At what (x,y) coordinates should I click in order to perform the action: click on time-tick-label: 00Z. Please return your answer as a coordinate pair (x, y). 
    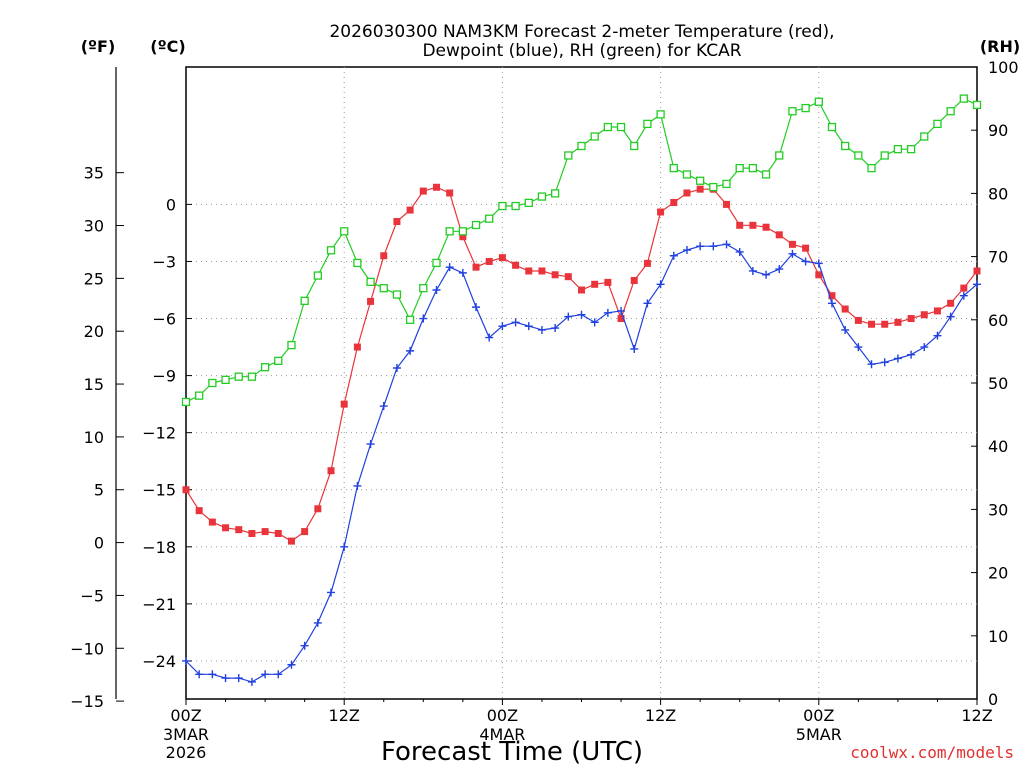
    Looking at the image, I should click on (502, 715).